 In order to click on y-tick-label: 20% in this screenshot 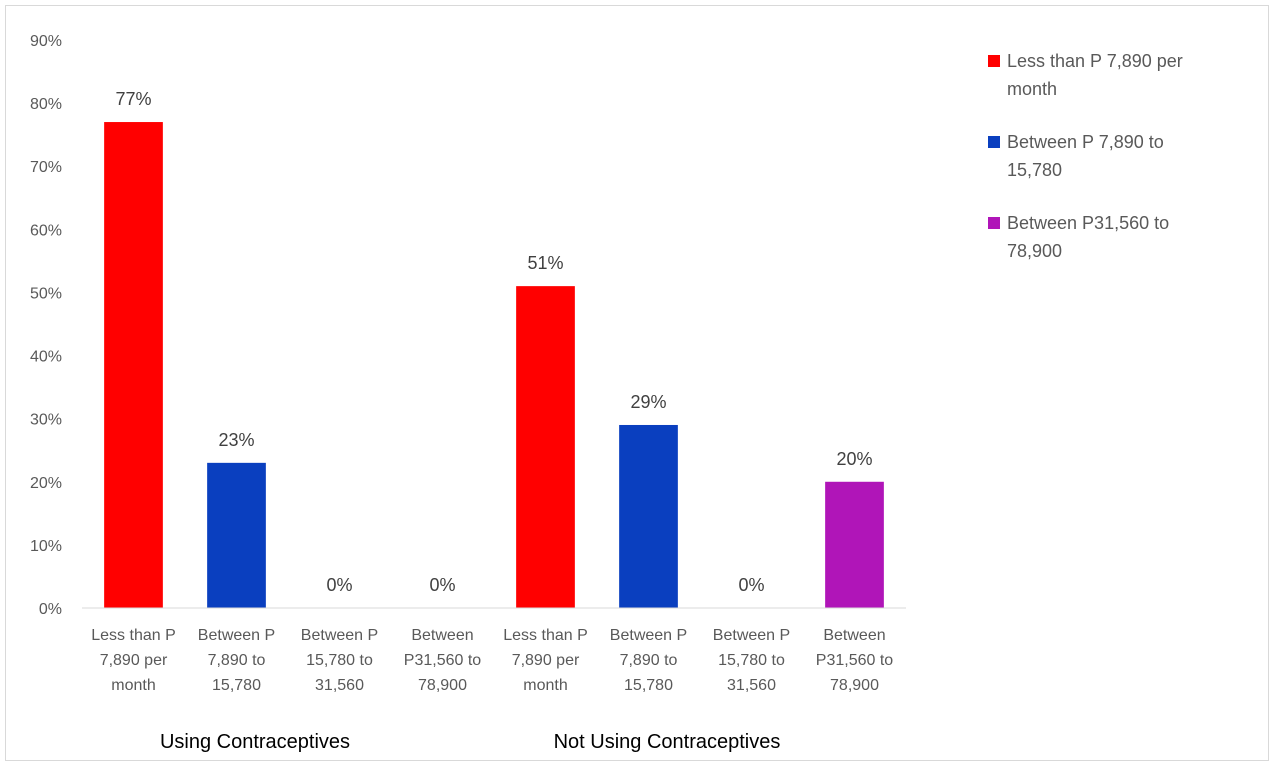, I will do `click(46, 483)`.